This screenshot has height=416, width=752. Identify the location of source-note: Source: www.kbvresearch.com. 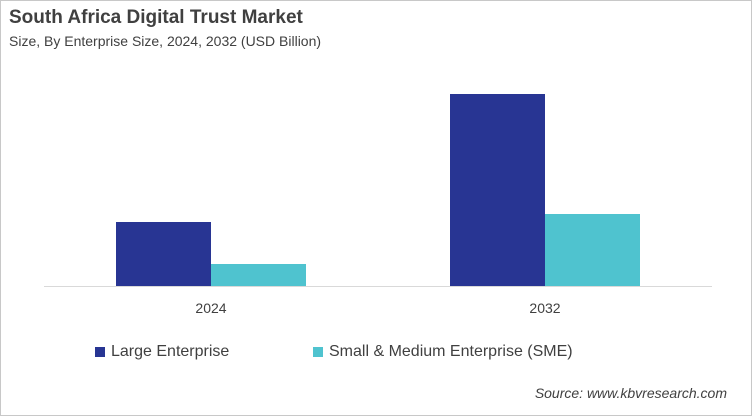
(630, 393).